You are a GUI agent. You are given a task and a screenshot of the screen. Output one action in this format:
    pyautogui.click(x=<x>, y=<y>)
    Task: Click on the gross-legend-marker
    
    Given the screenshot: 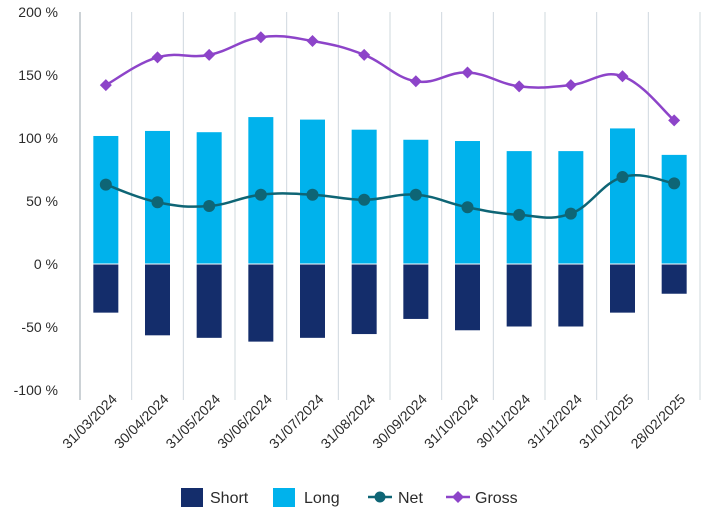 What is the action you would take?
    pyautogui.click(x=458, y=497)
    